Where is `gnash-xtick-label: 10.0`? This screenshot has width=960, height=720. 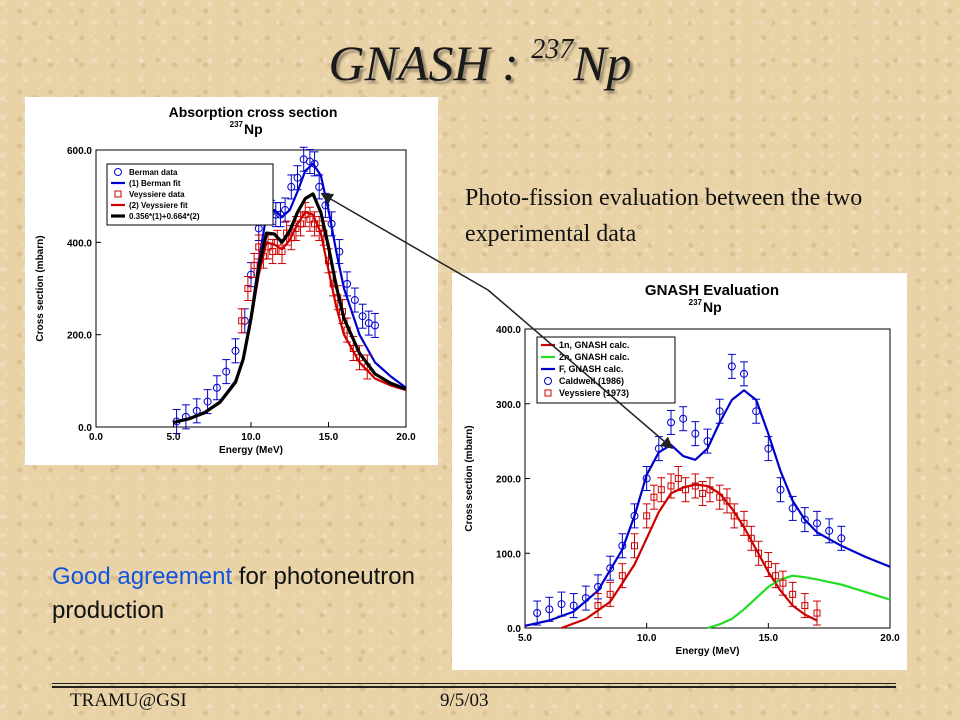
gnash-xtick-label: 10.0 is located at coordinates (647, 638).